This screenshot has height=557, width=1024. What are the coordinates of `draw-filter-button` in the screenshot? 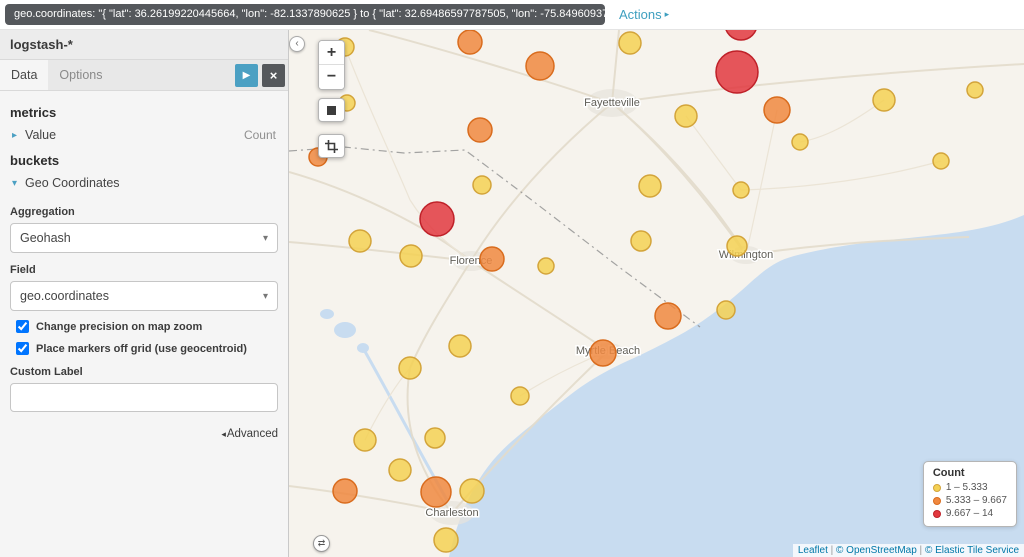 It's located at (331, 146).